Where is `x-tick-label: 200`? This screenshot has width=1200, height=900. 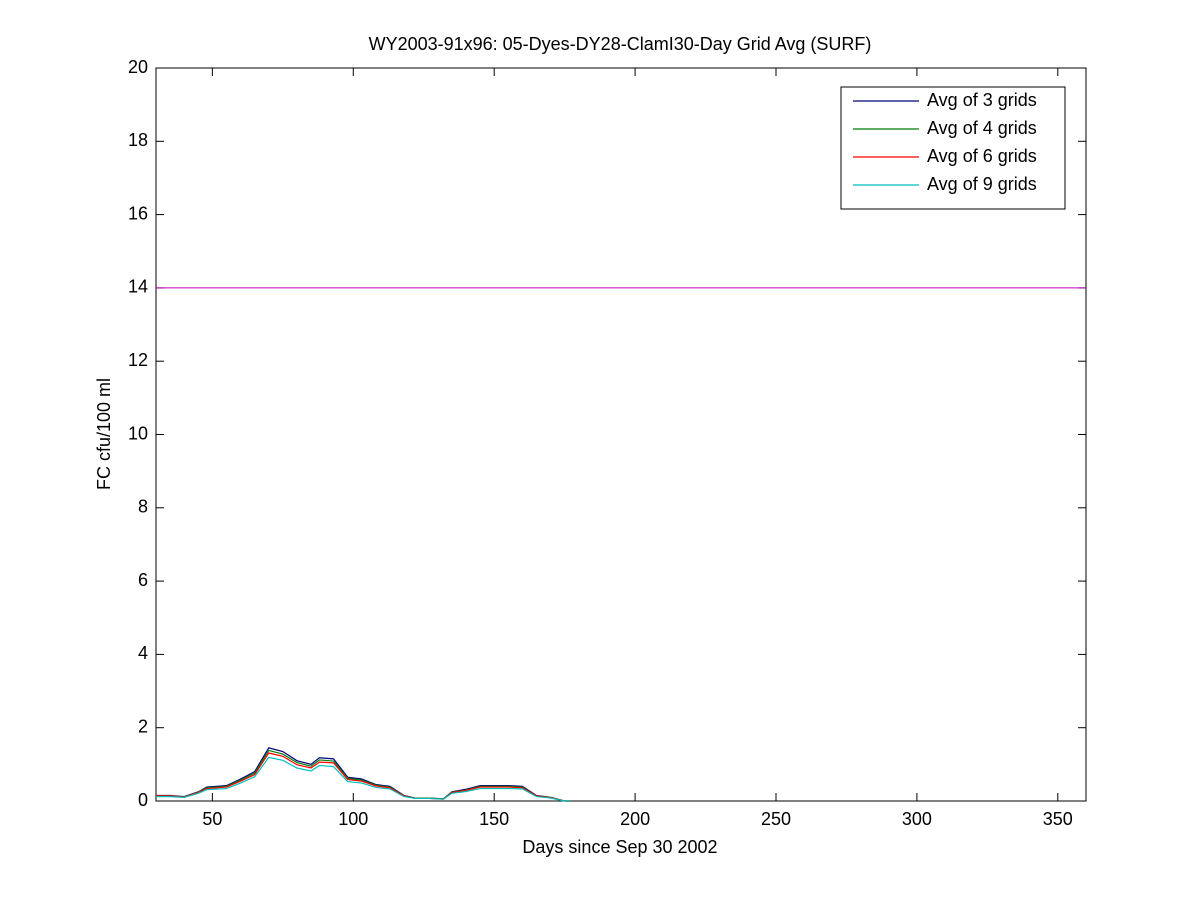 x-tick-label: 200 is located at coordinates (635, 819).